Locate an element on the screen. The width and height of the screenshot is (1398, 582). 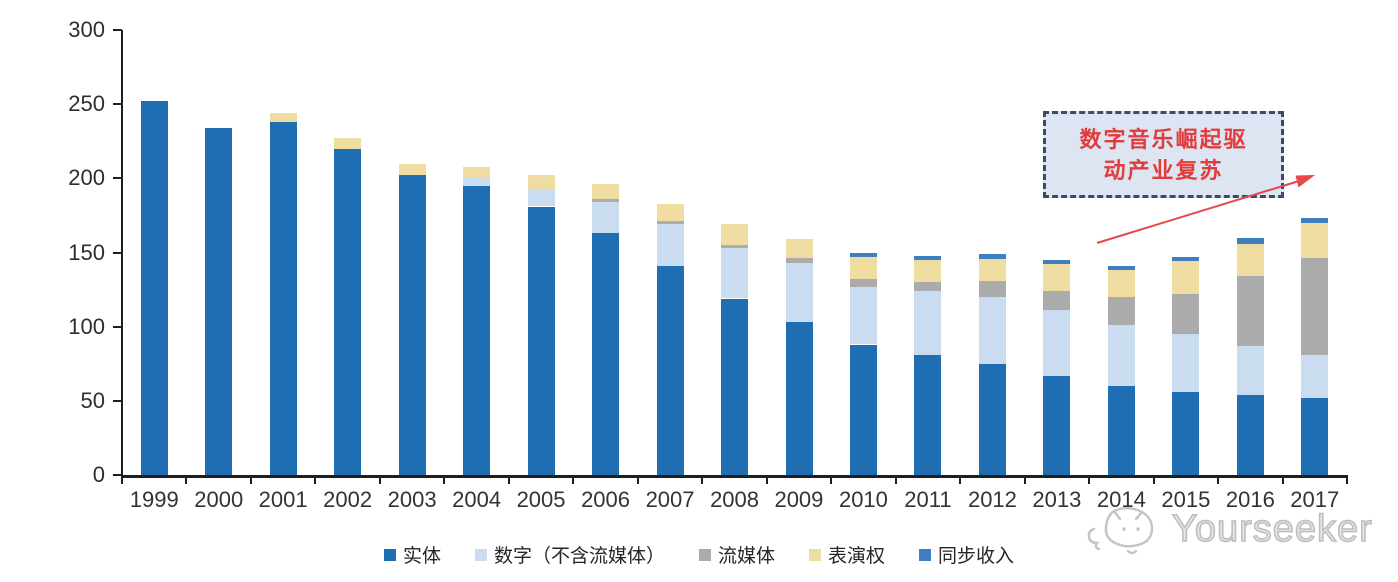
legend-swatch-performance-rights is located at coordinates (815, 554).